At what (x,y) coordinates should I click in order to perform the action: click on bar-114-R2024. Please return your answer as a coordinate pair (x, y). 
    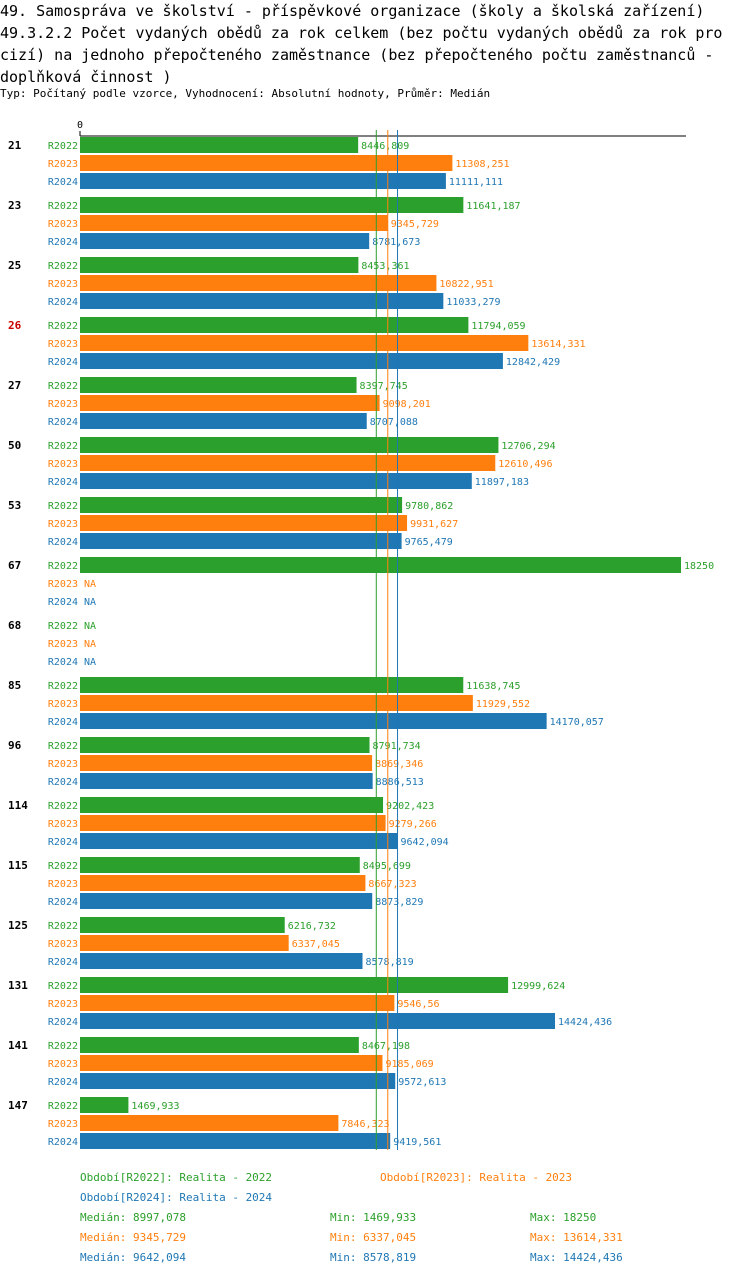
    Looking at the image, I should click on (239, 841).